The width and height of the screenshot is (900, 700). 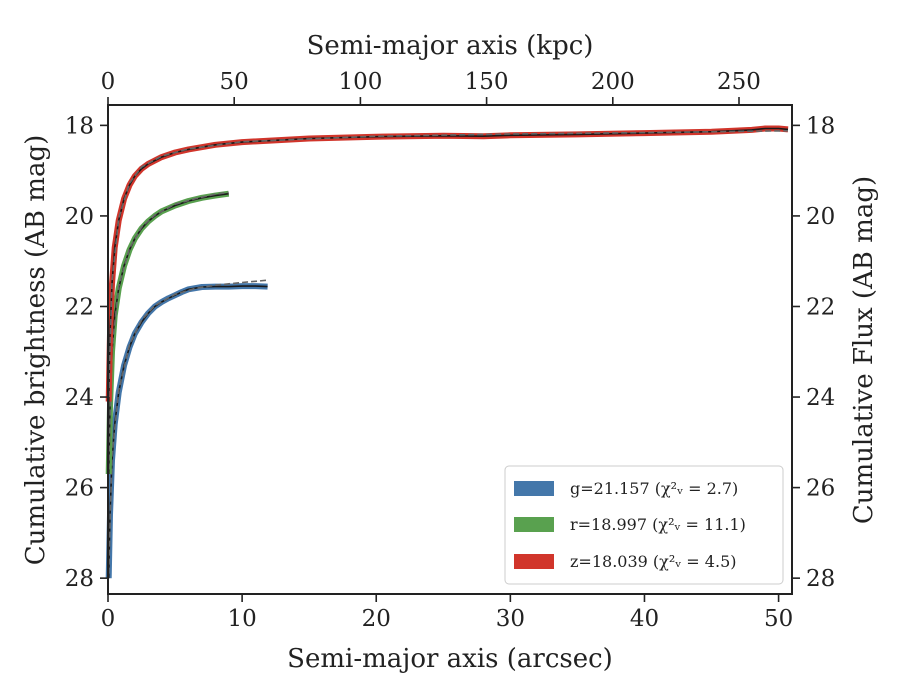 I want to click on x-axis-label-bottom: Semi-major axis (arcsec), so click(x=450, y=659).